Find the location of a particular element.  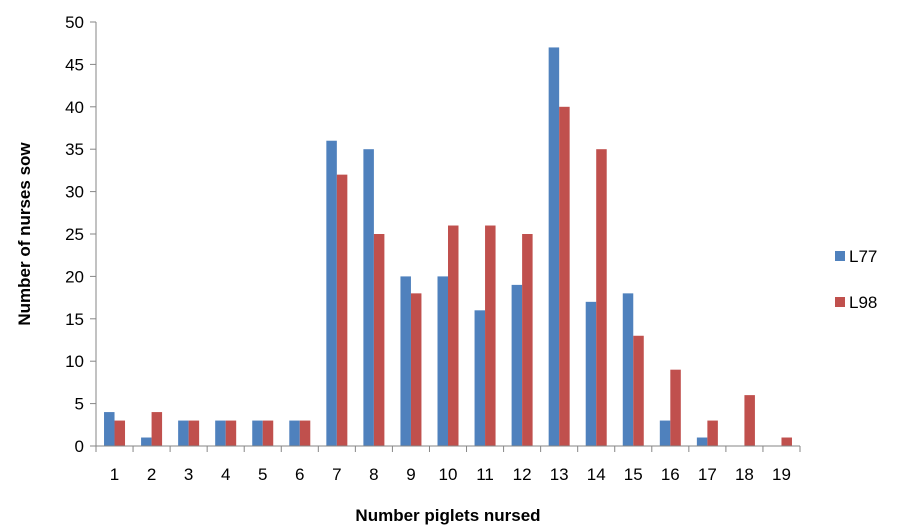

y-tick-label: 20 is located at coordinates (74, 276).